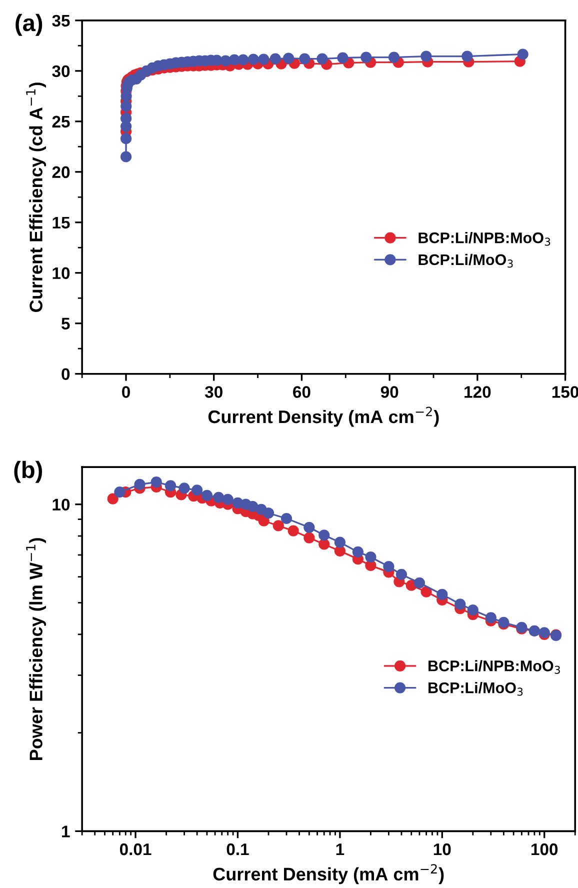 Image resolution: width=578 pixels, height=888 pixels. I want to click on y-tick-label: 15, so click(61, 222).